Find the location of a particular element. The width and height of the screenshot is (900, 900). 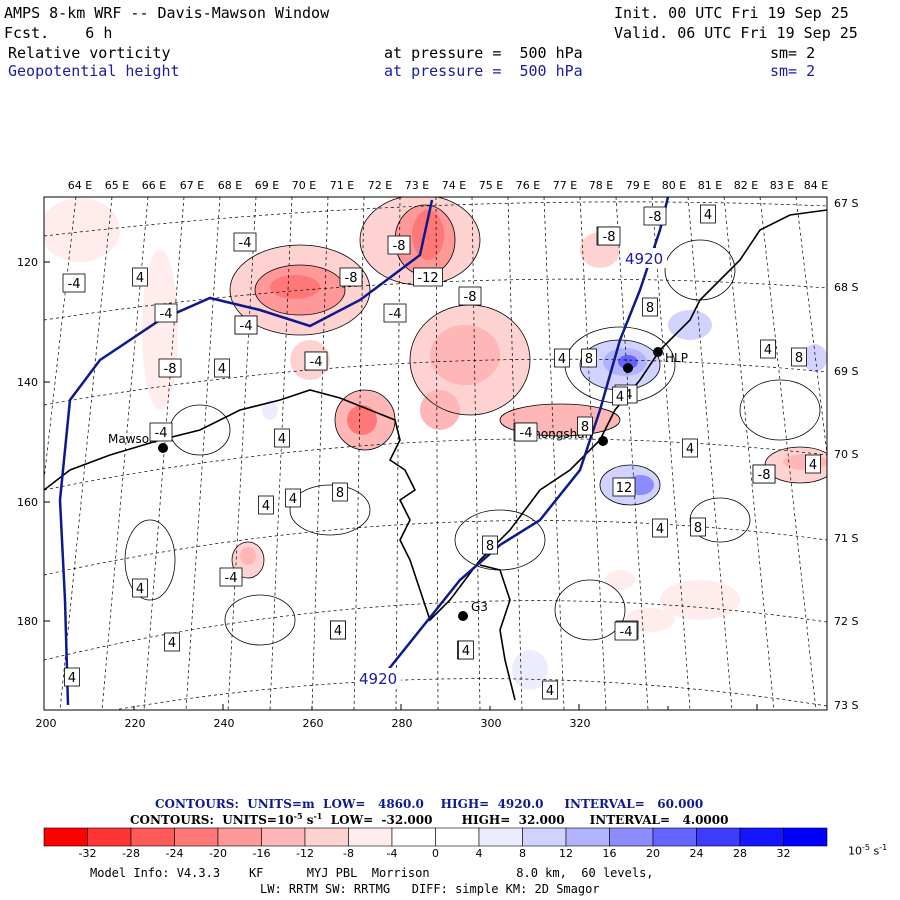

field1-smoothing: sm= 2 is located at coordinates (793, 53).